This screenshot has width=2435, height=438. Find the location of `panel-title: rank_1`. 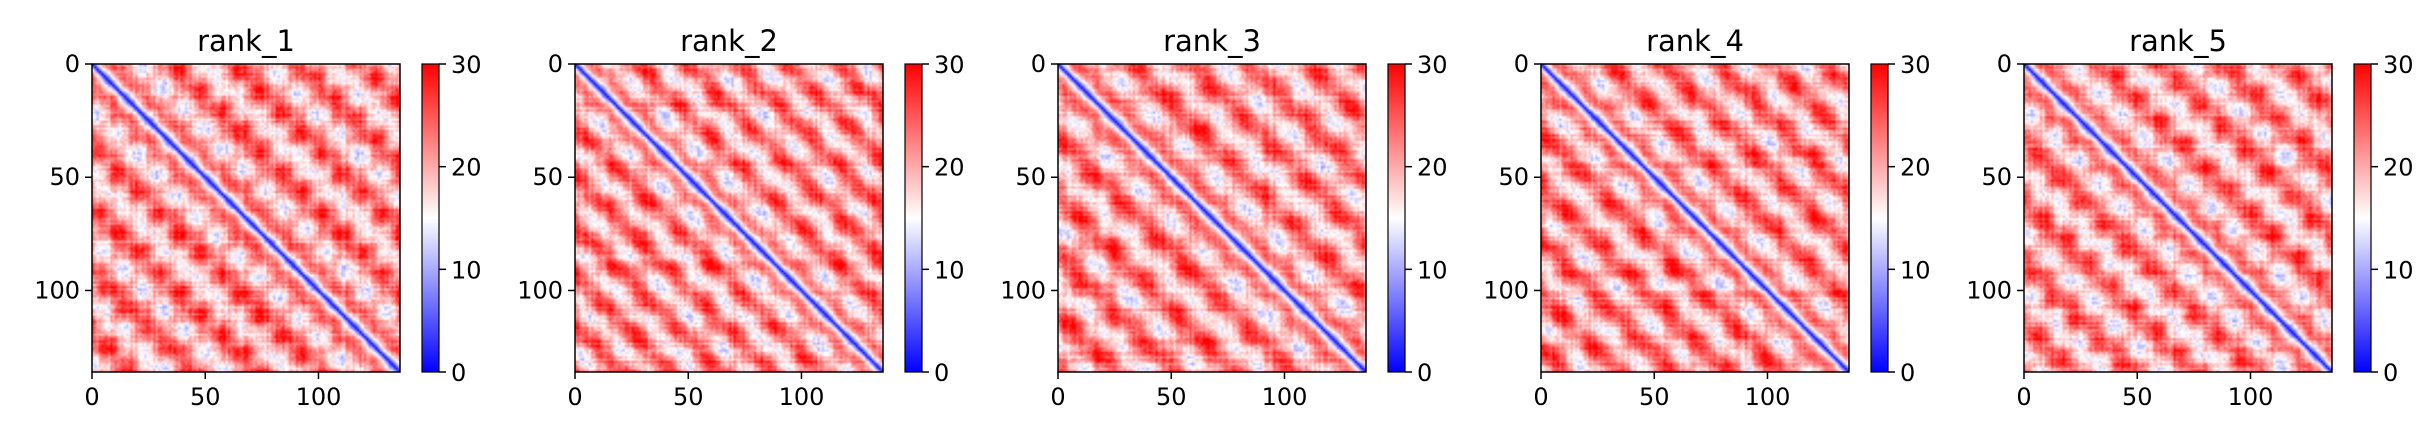

panel-title: rank_1 is located at coordinates (246, 41).